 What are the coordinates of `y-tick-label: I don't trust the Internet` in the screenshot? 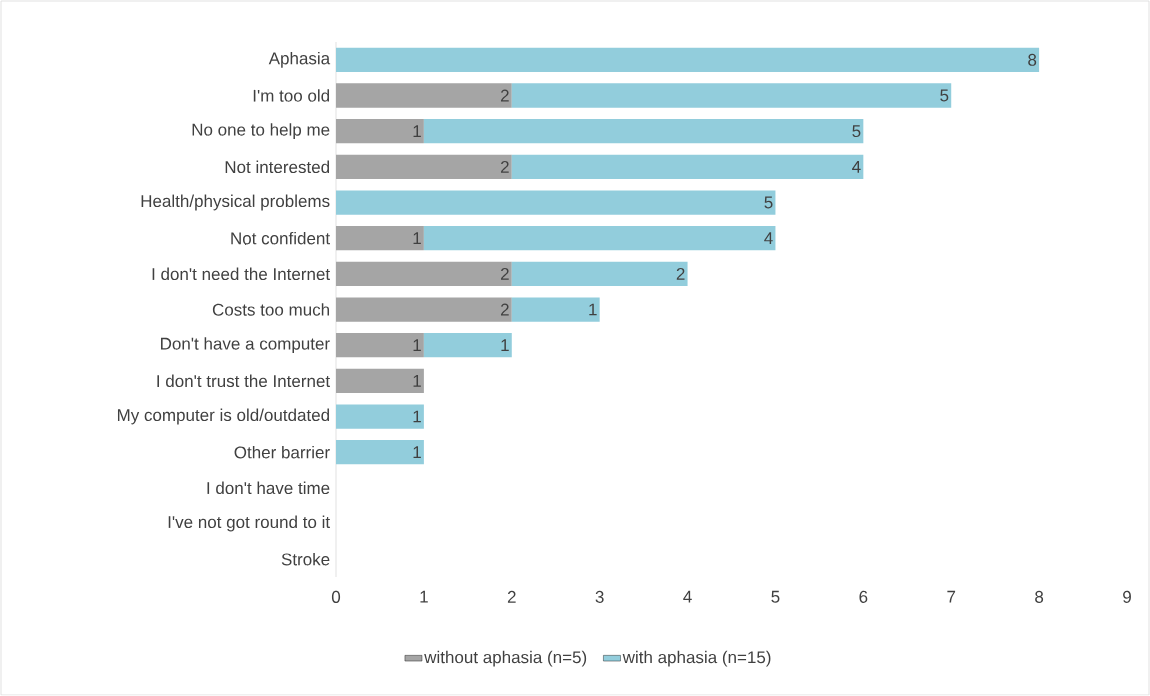 It's located at (243, 381).